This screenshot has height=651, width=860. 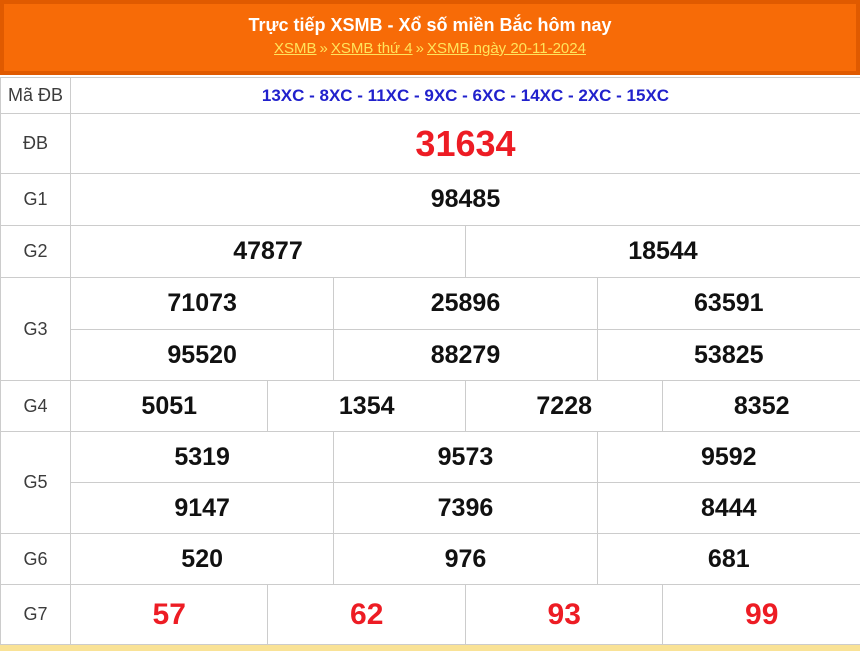 What do you see at coordinates (202, 559) in the screenshot?
I see `prize-value-g6-1: 520` at bounding box center [202, 559].